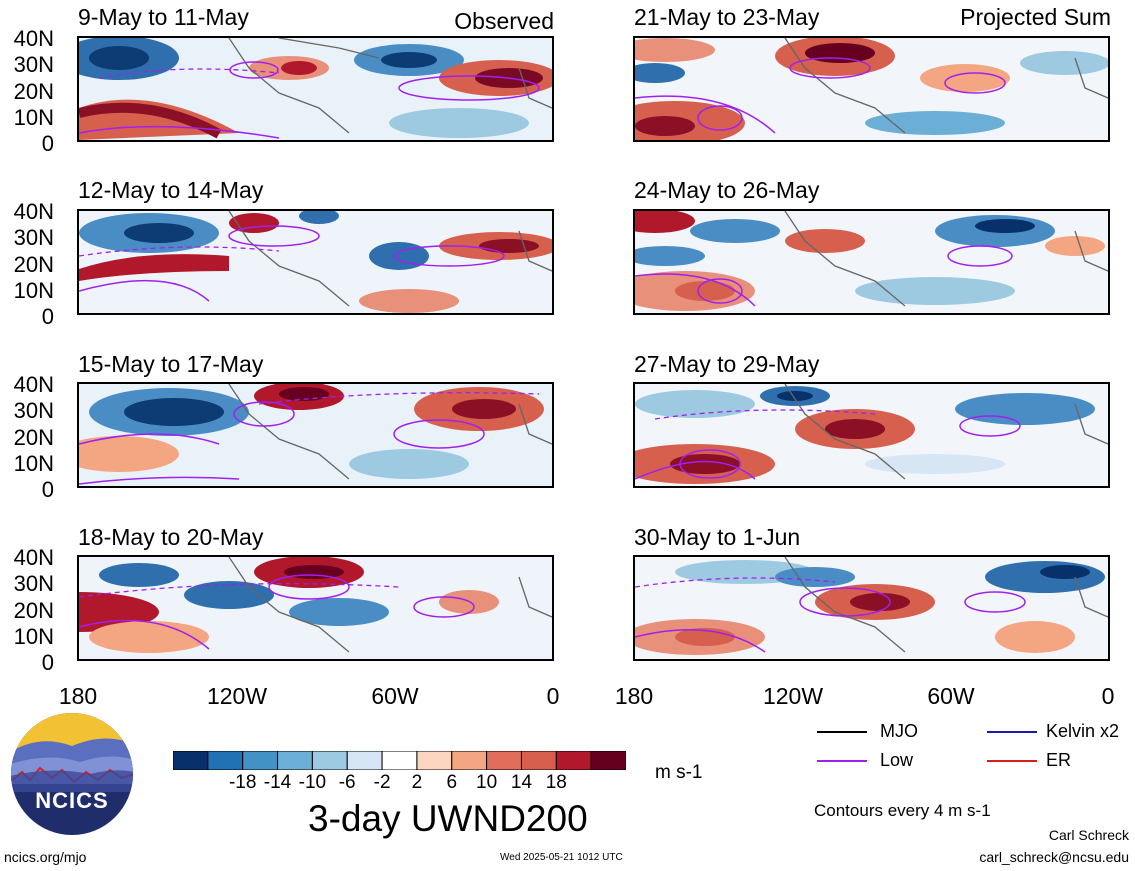 The image size is (1135, 871). I want to click on panel-title-left-2: 12-May to 14-May, so click(171, 190).